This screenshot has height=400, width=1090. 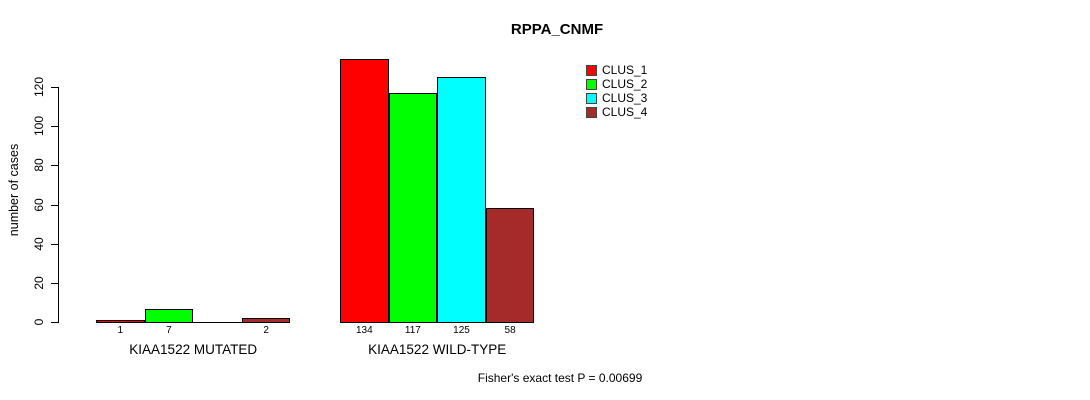 What do you see at coordinates (510, 266) in the screenshot?
I see `bar-clus_4-group1` at bounding box center [510, 266].